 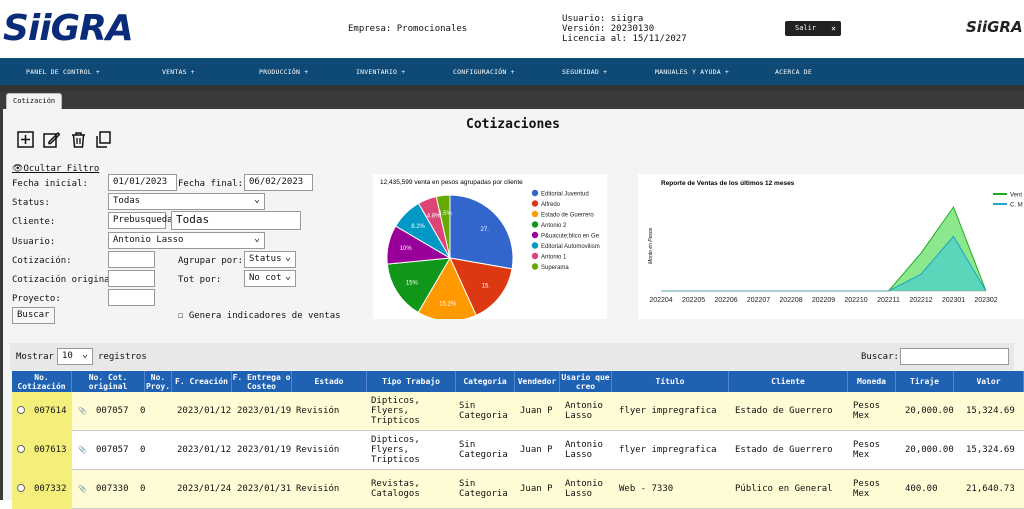 What do you see at coordinates (880, 357) in the screenshot?
I see `buscar-table-label: Buscar:` at bounding box center [880, 357].